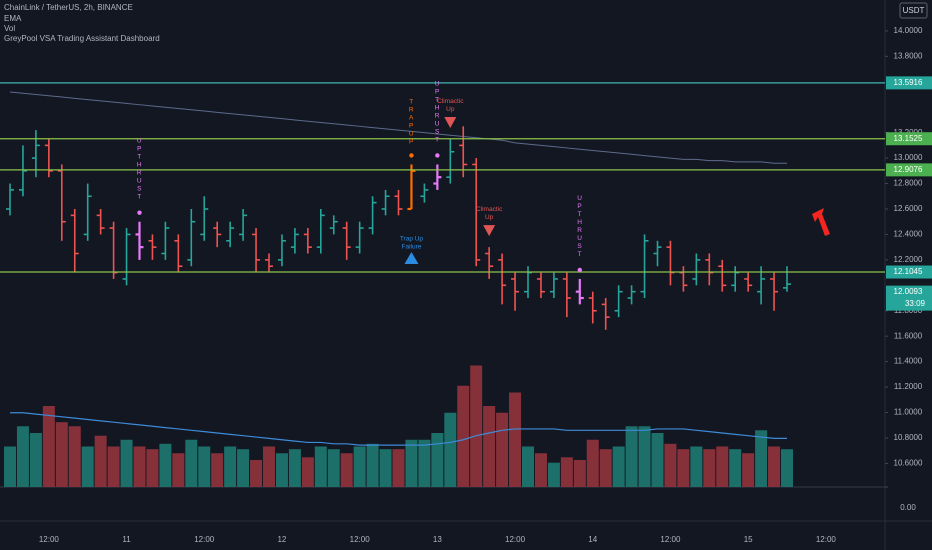  I want to click on legend-item: Vol, so click(9, 28).